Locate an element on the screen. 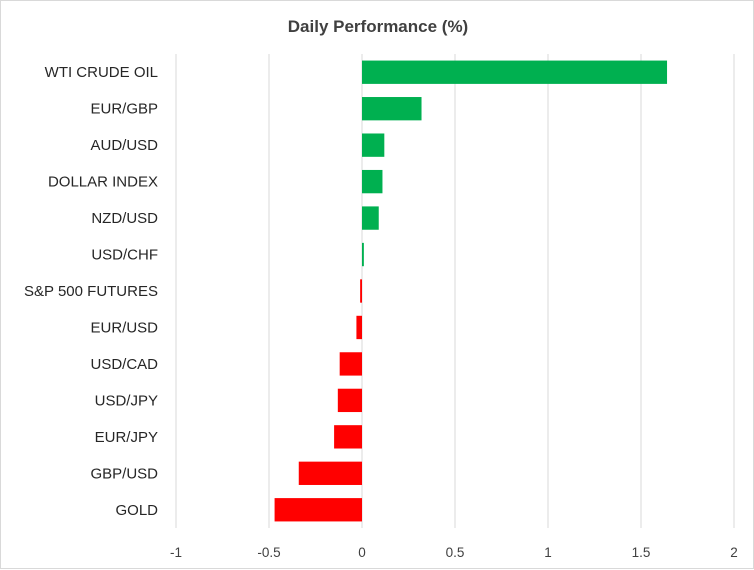 The image size is (754, 570). category-label: EUR/JPY is located at coordinates (126, 437).